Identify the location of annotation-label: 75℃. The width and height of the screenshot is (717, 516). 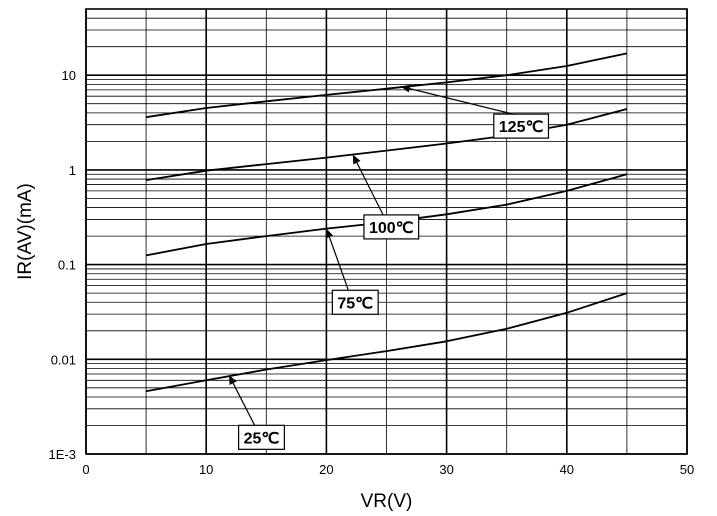
(355, 303).